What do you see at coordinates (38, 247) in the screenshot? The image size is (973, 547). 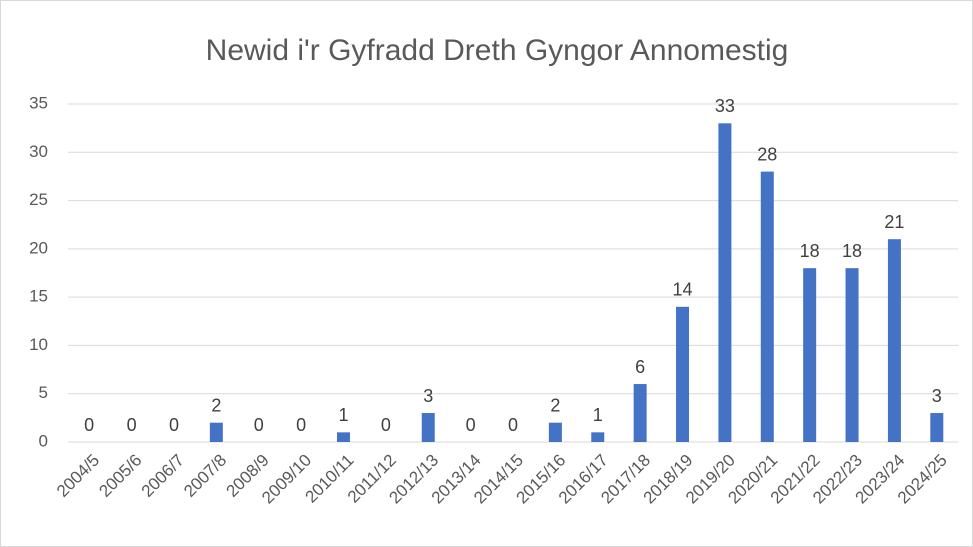 I see `y-tick-label: 20` at bounding box center [38, 247].